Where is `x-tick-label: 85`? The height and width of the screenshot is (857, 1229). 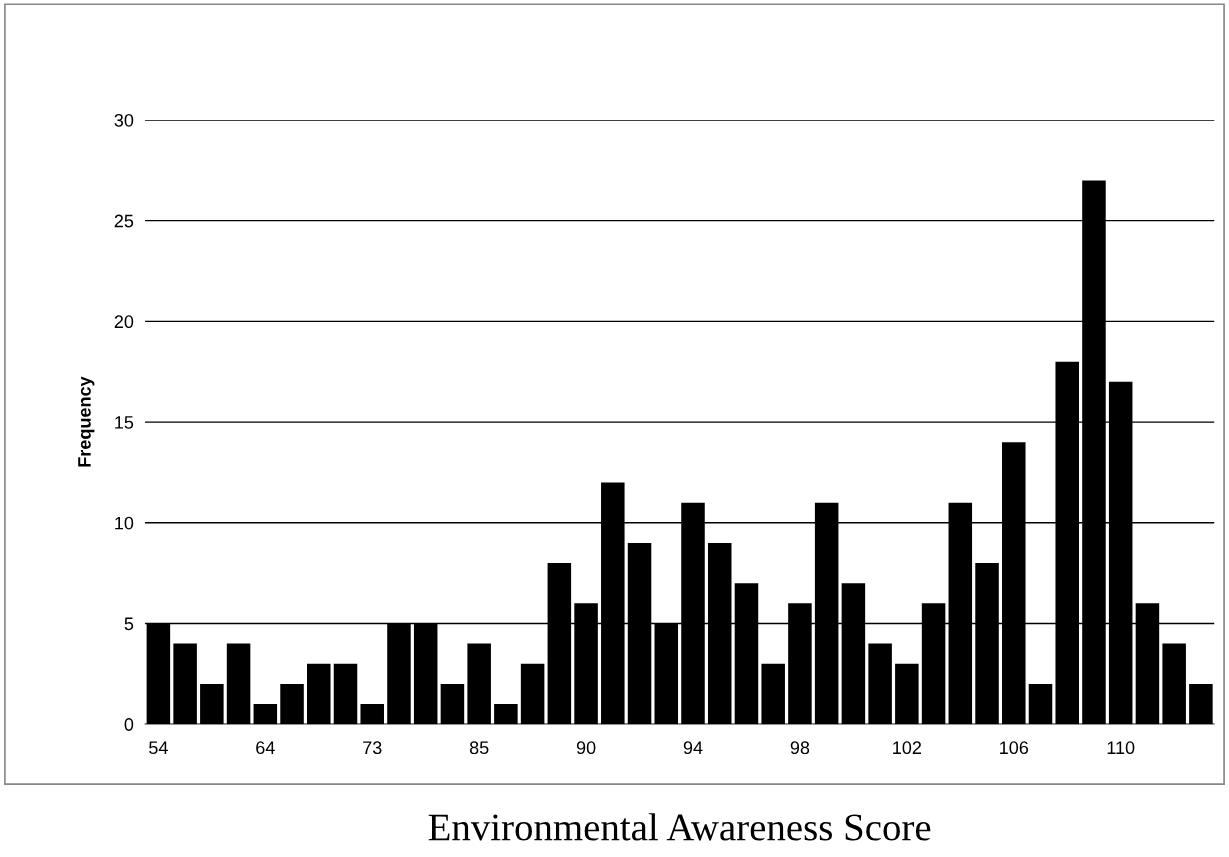 x-tick-label: 85 is located at coordinates (479, 748).